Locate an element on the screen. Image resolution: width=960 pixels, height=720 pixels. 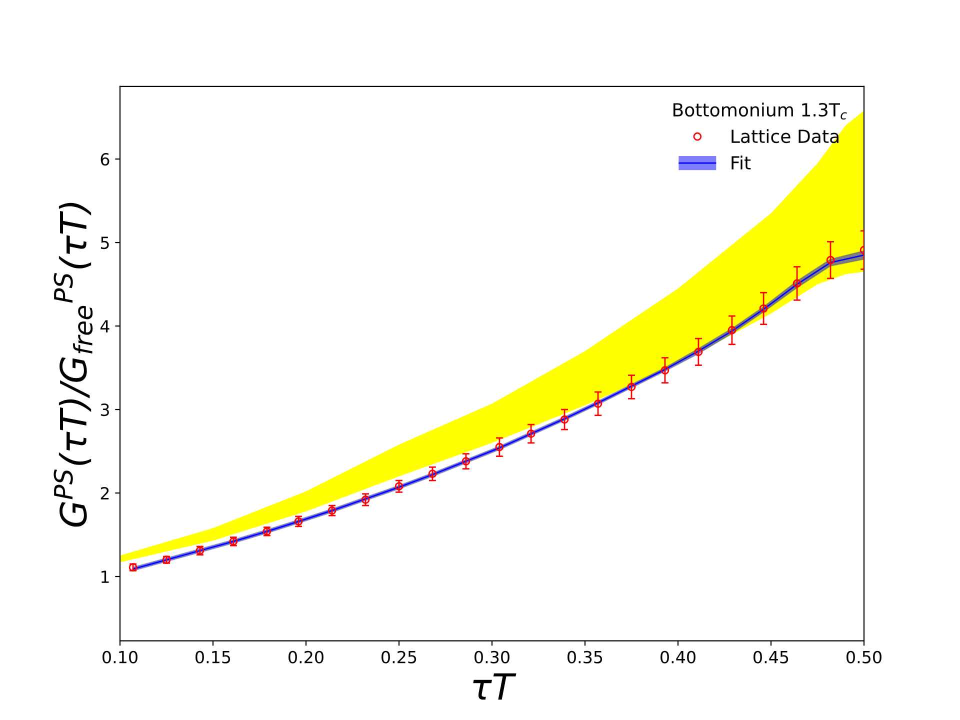
x-tick-label: 0.45 is located at coordinates (771, 657).